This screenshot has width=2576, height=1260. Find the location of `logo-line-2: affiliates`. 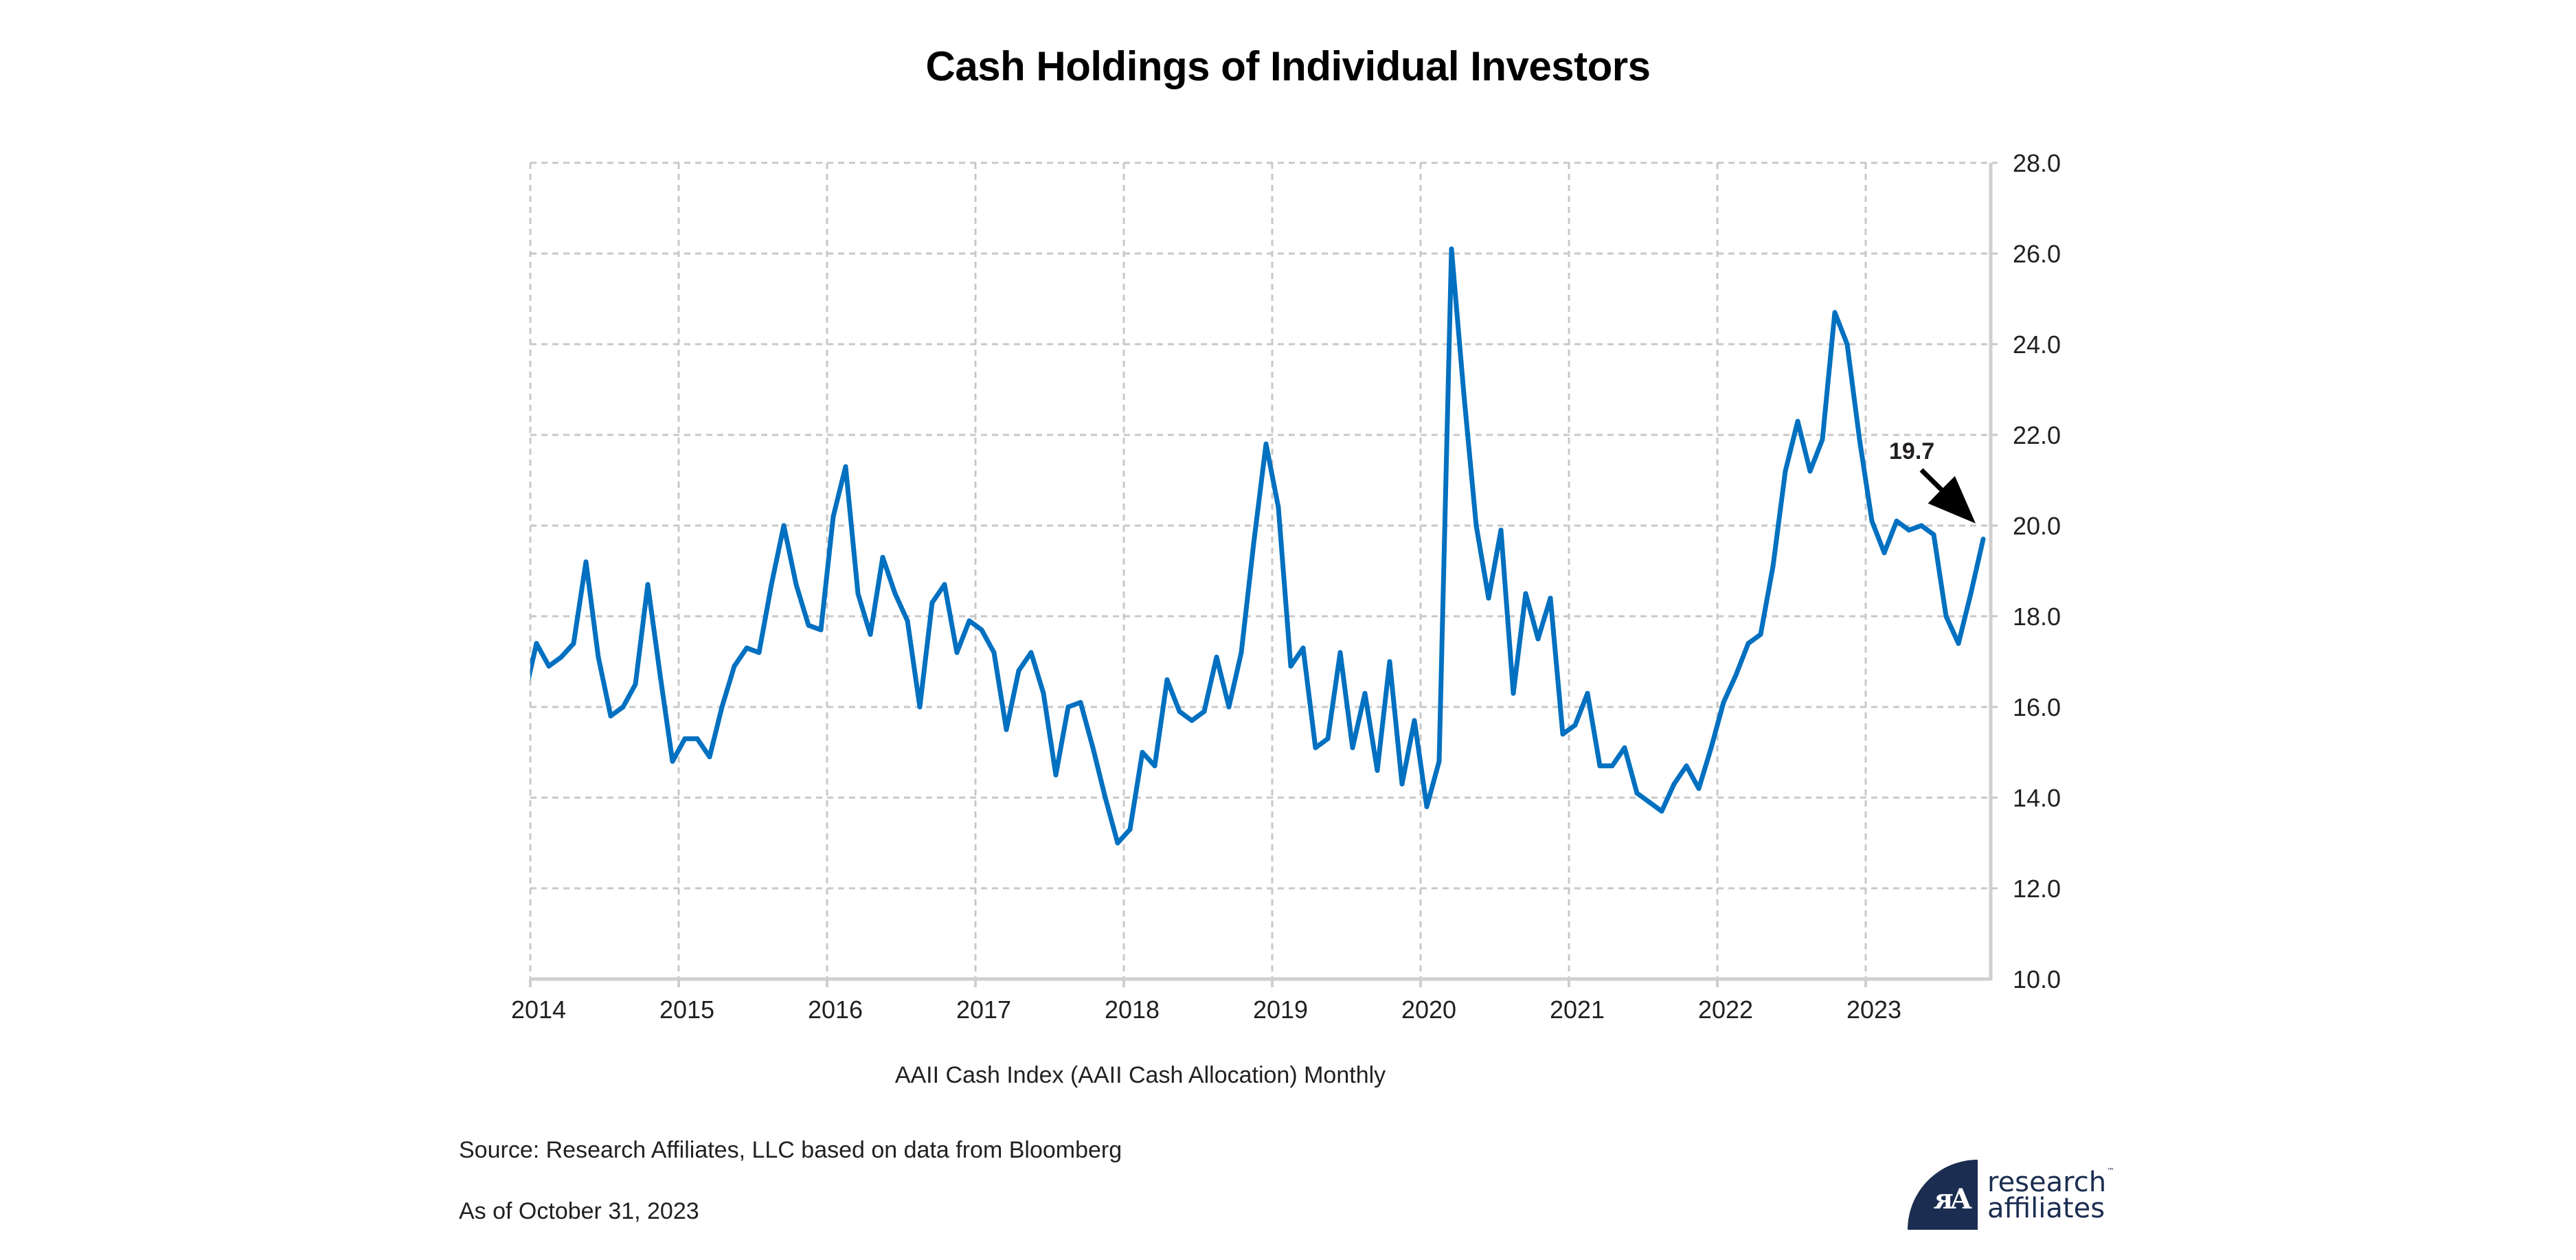

logo-line-2: affiliates is located at coordinates (2046, 1208).